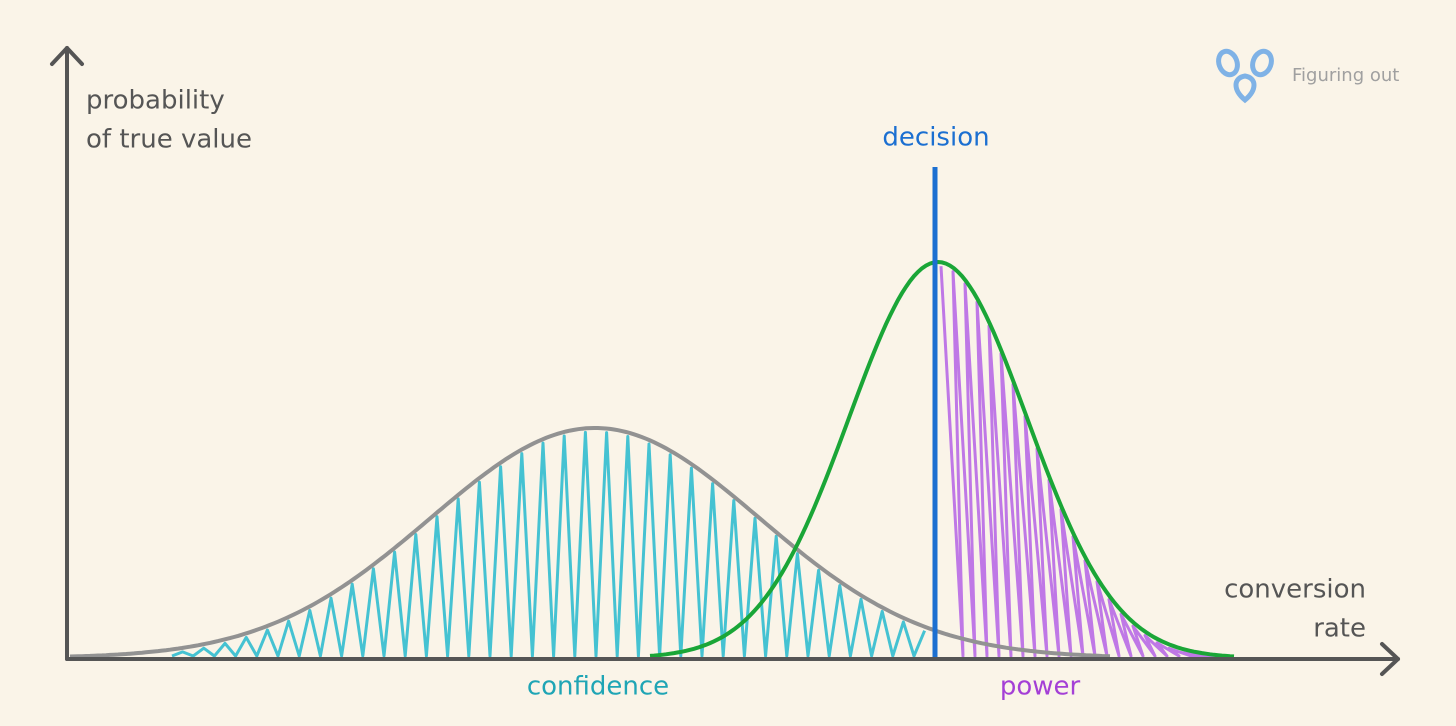 The height and width of the screenshot is (726, 1456). What do you see at coordinates (67, 56) in the screenshot?
I see `y-axis-arrow` at bounding box center [67, 56].